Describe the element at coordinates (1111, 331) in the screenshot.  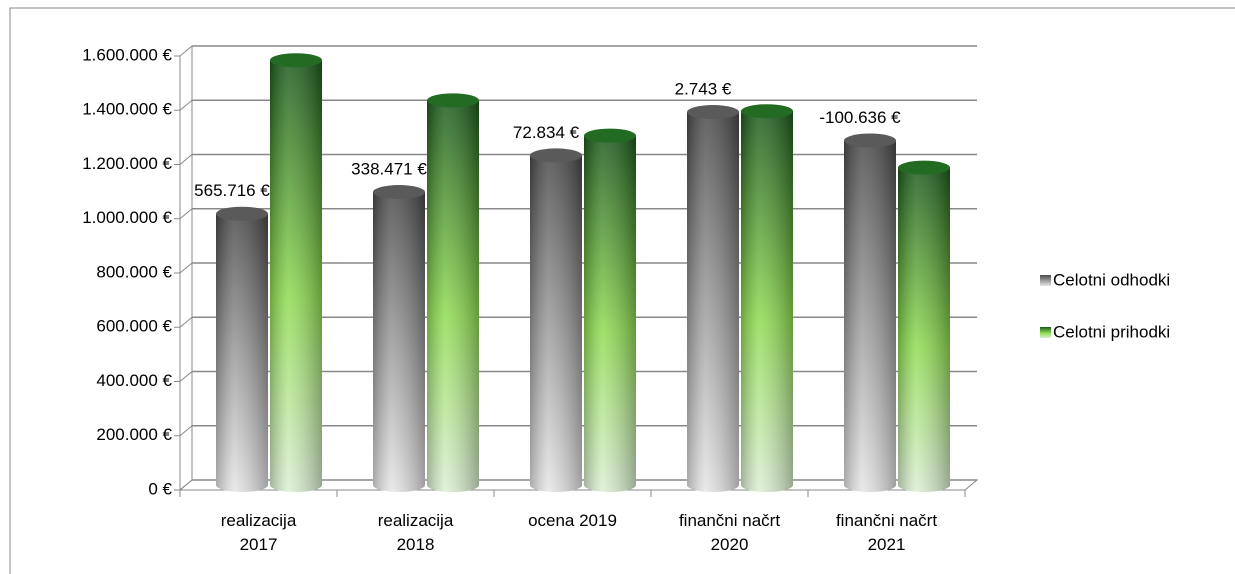
I see `legend-label: Celotni prihodki` at that location.